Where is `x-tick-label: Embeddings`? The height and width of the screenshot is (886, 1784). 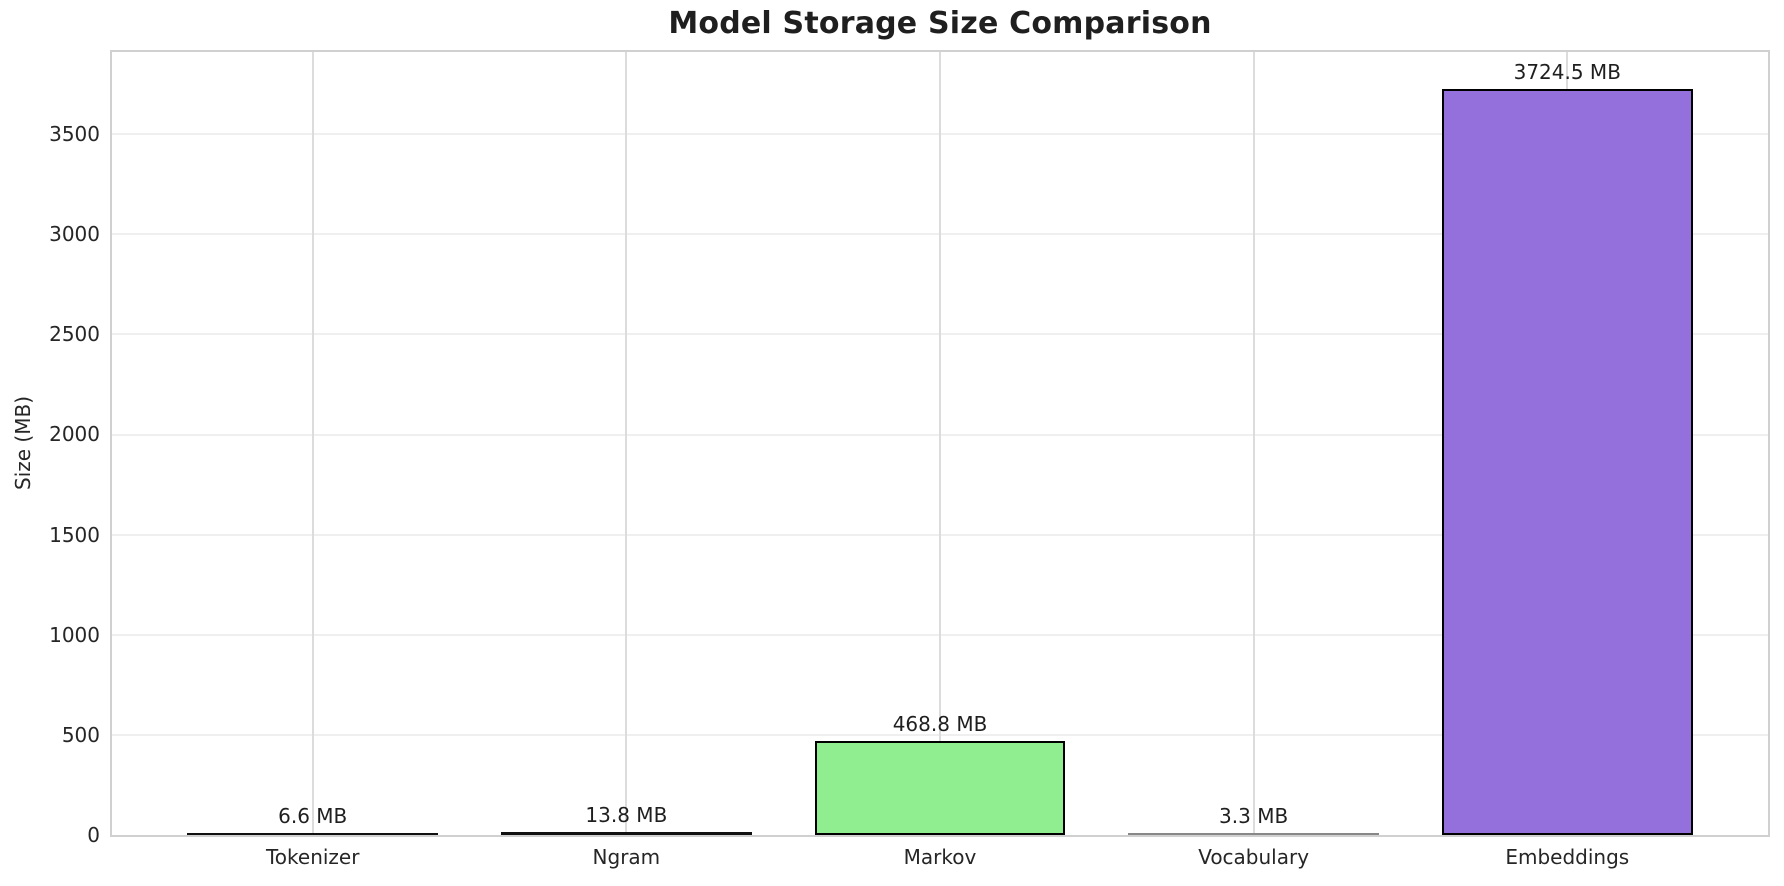
x-tick-label: Embeddings is located at coordinates (1567, 857).